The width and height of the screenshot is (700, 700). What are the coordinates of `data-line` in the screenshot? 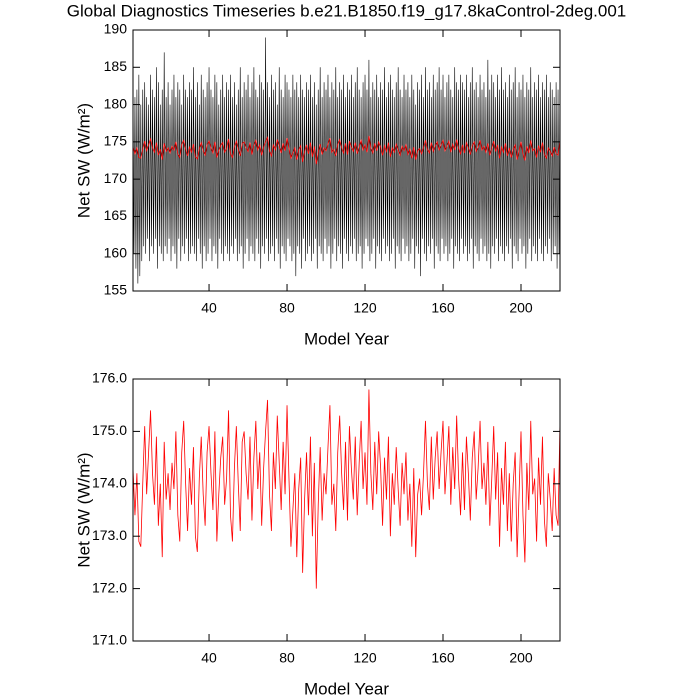 It's located at (346, 150).